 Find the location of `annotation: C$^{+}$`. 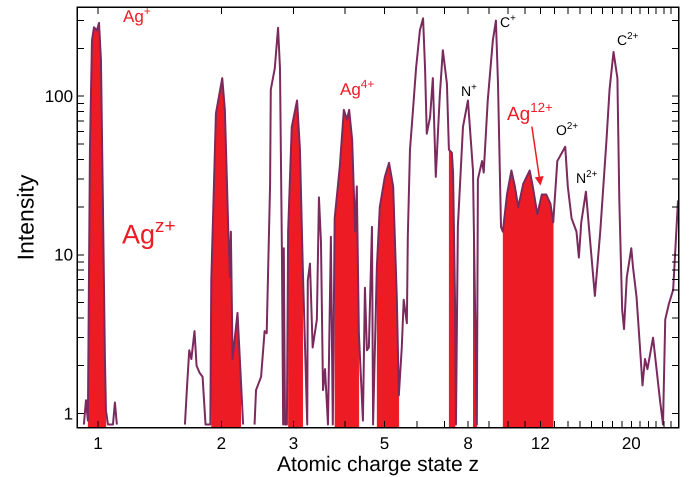

annotation: C$^{+}$ is located at coordinates (508, 21).